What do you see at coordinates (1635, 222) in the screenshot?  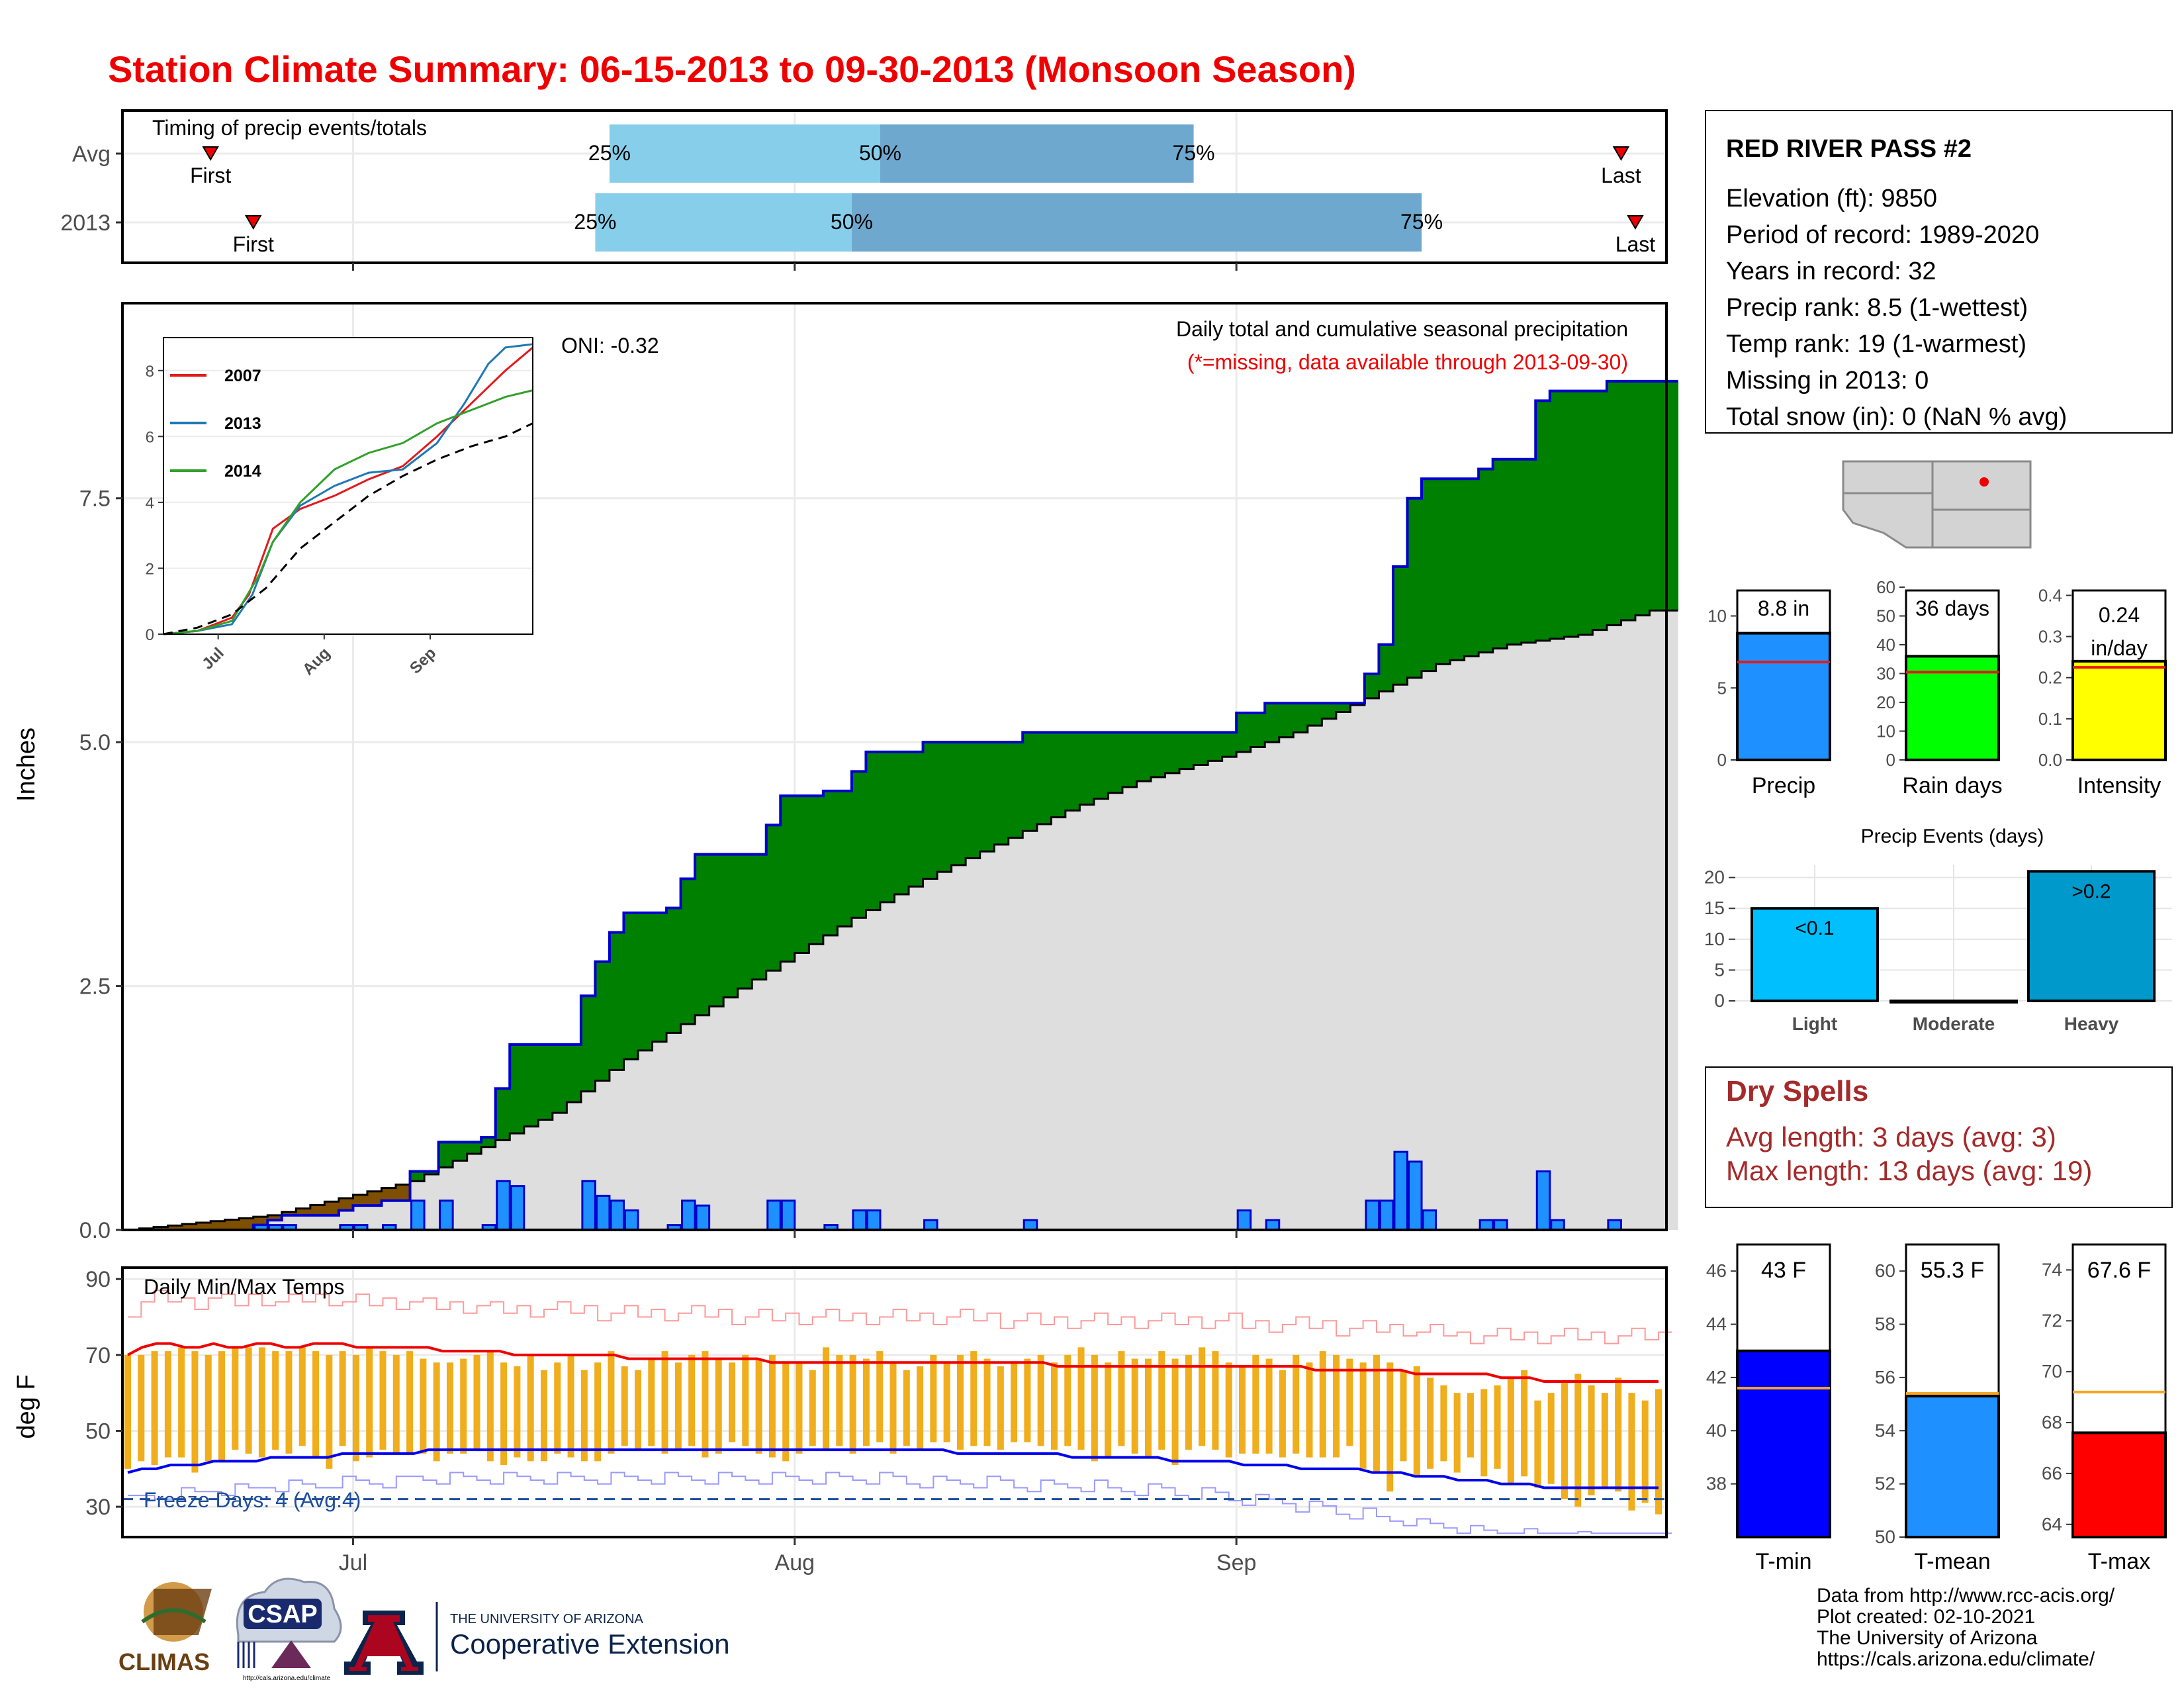 I see `timing-last-marker` at bounding box center [1635, 222].